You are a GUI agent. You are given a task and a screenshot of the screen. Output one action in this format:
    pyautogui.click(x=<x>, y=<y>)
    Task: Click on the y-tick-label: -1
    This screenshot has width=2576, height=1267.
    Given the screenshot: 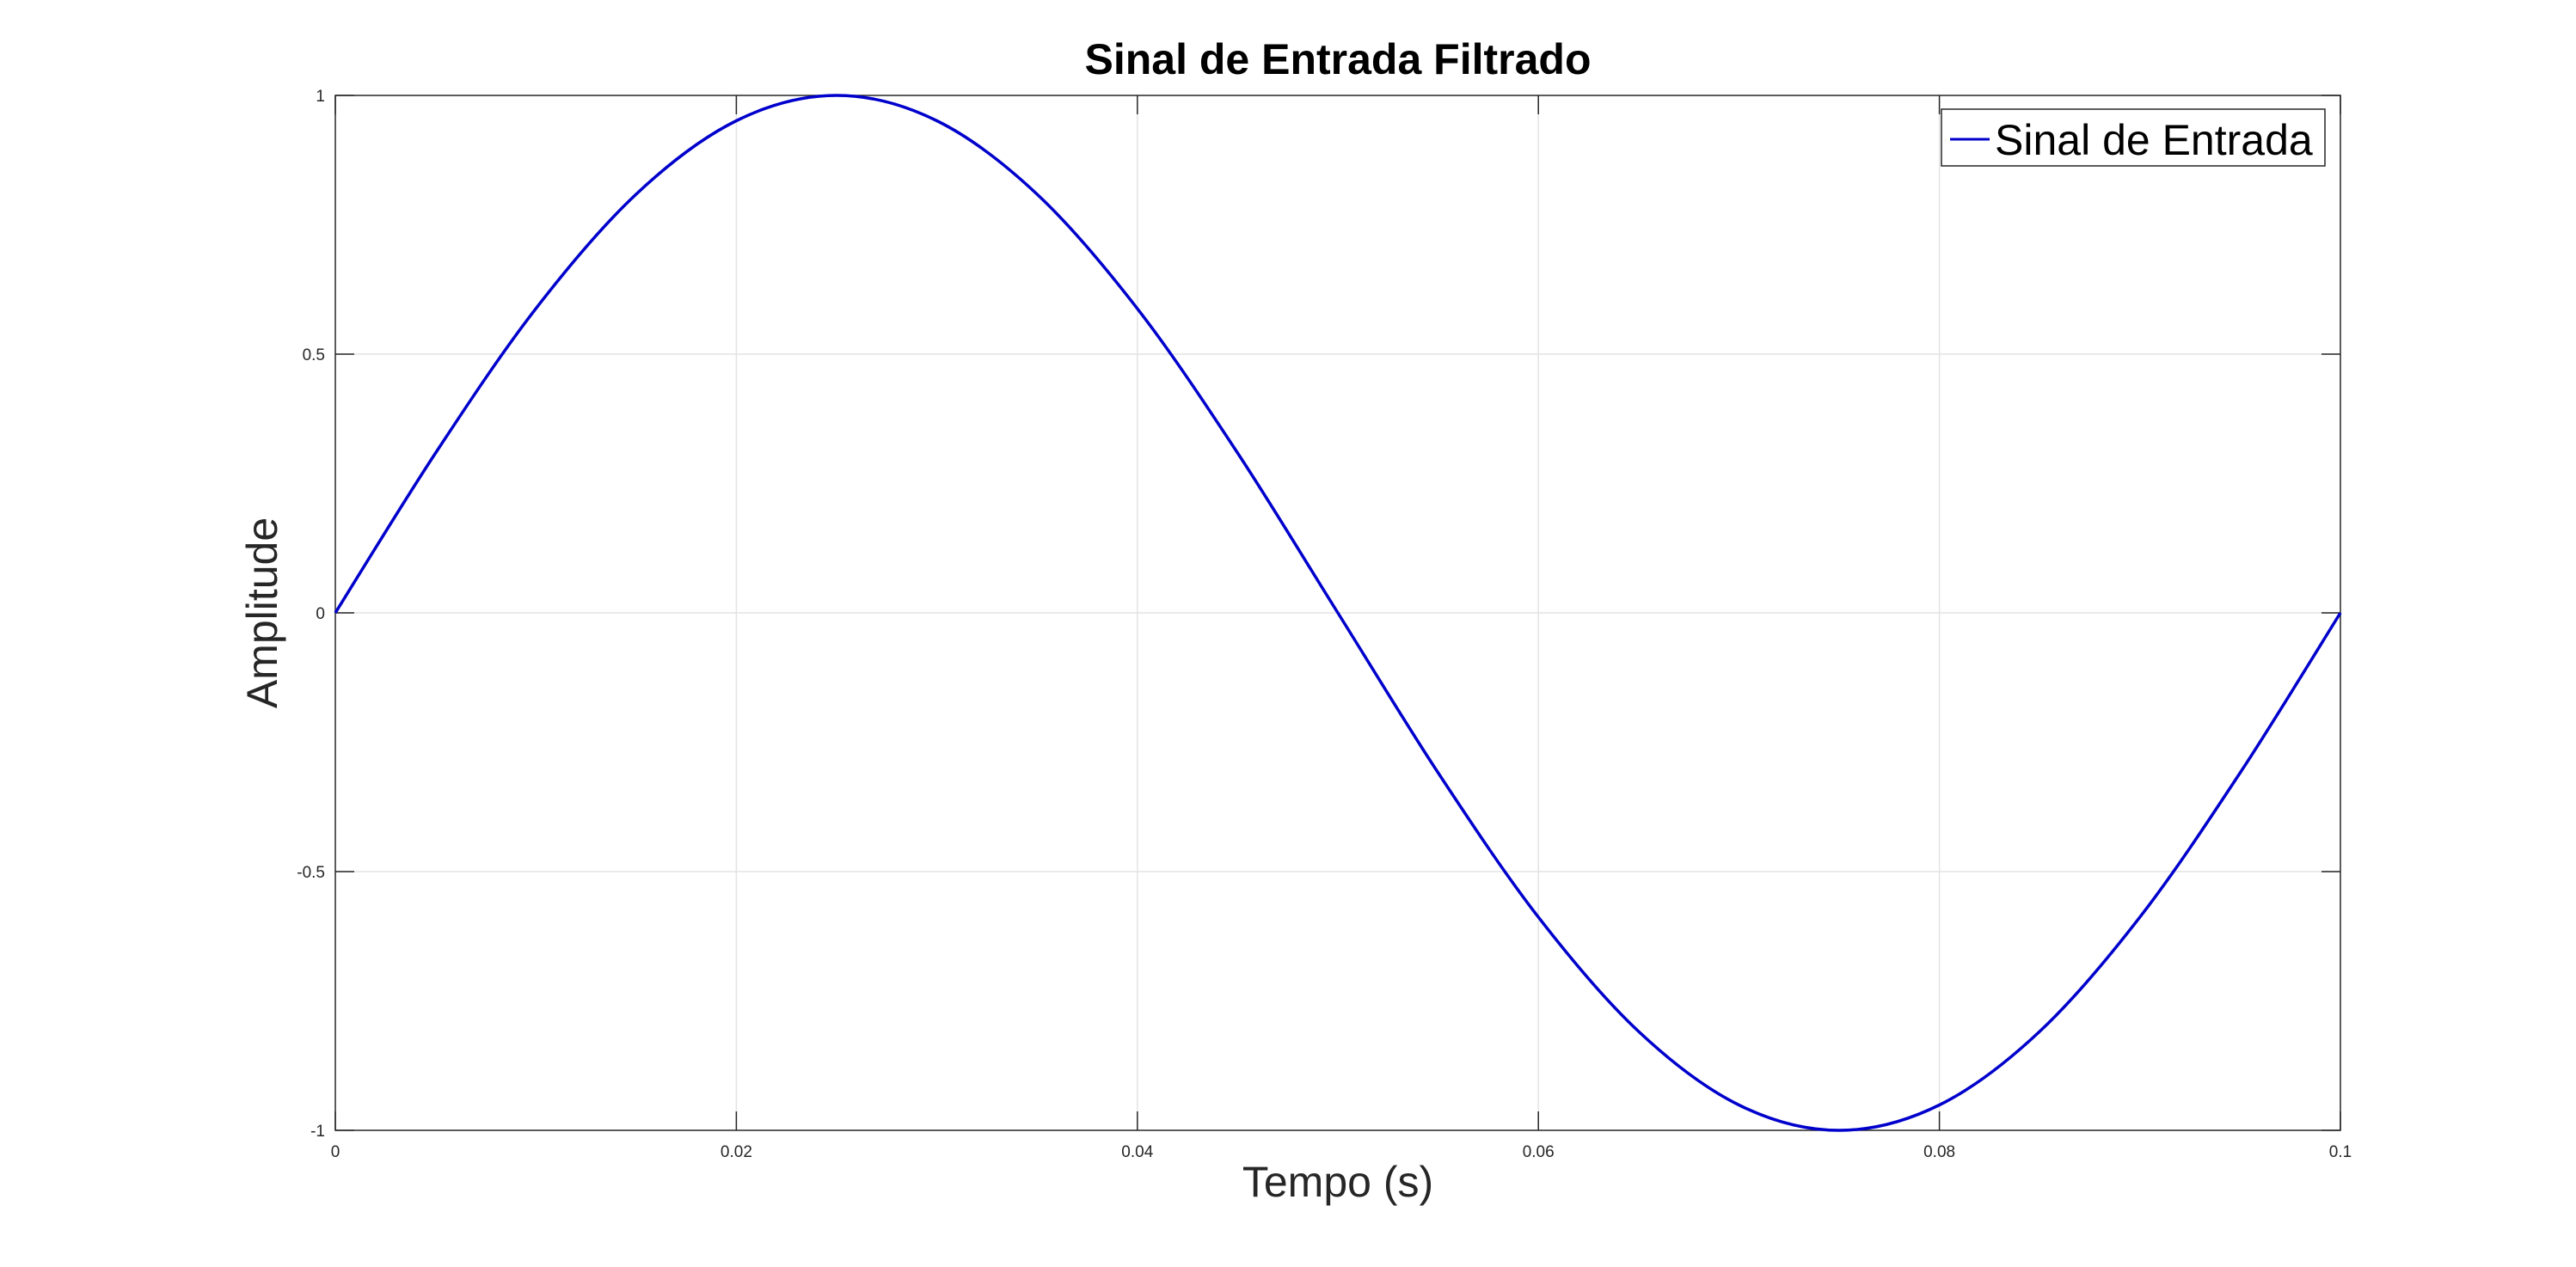 What is the action you would take?
    pyautogui.click(x=317, y=1132)
    